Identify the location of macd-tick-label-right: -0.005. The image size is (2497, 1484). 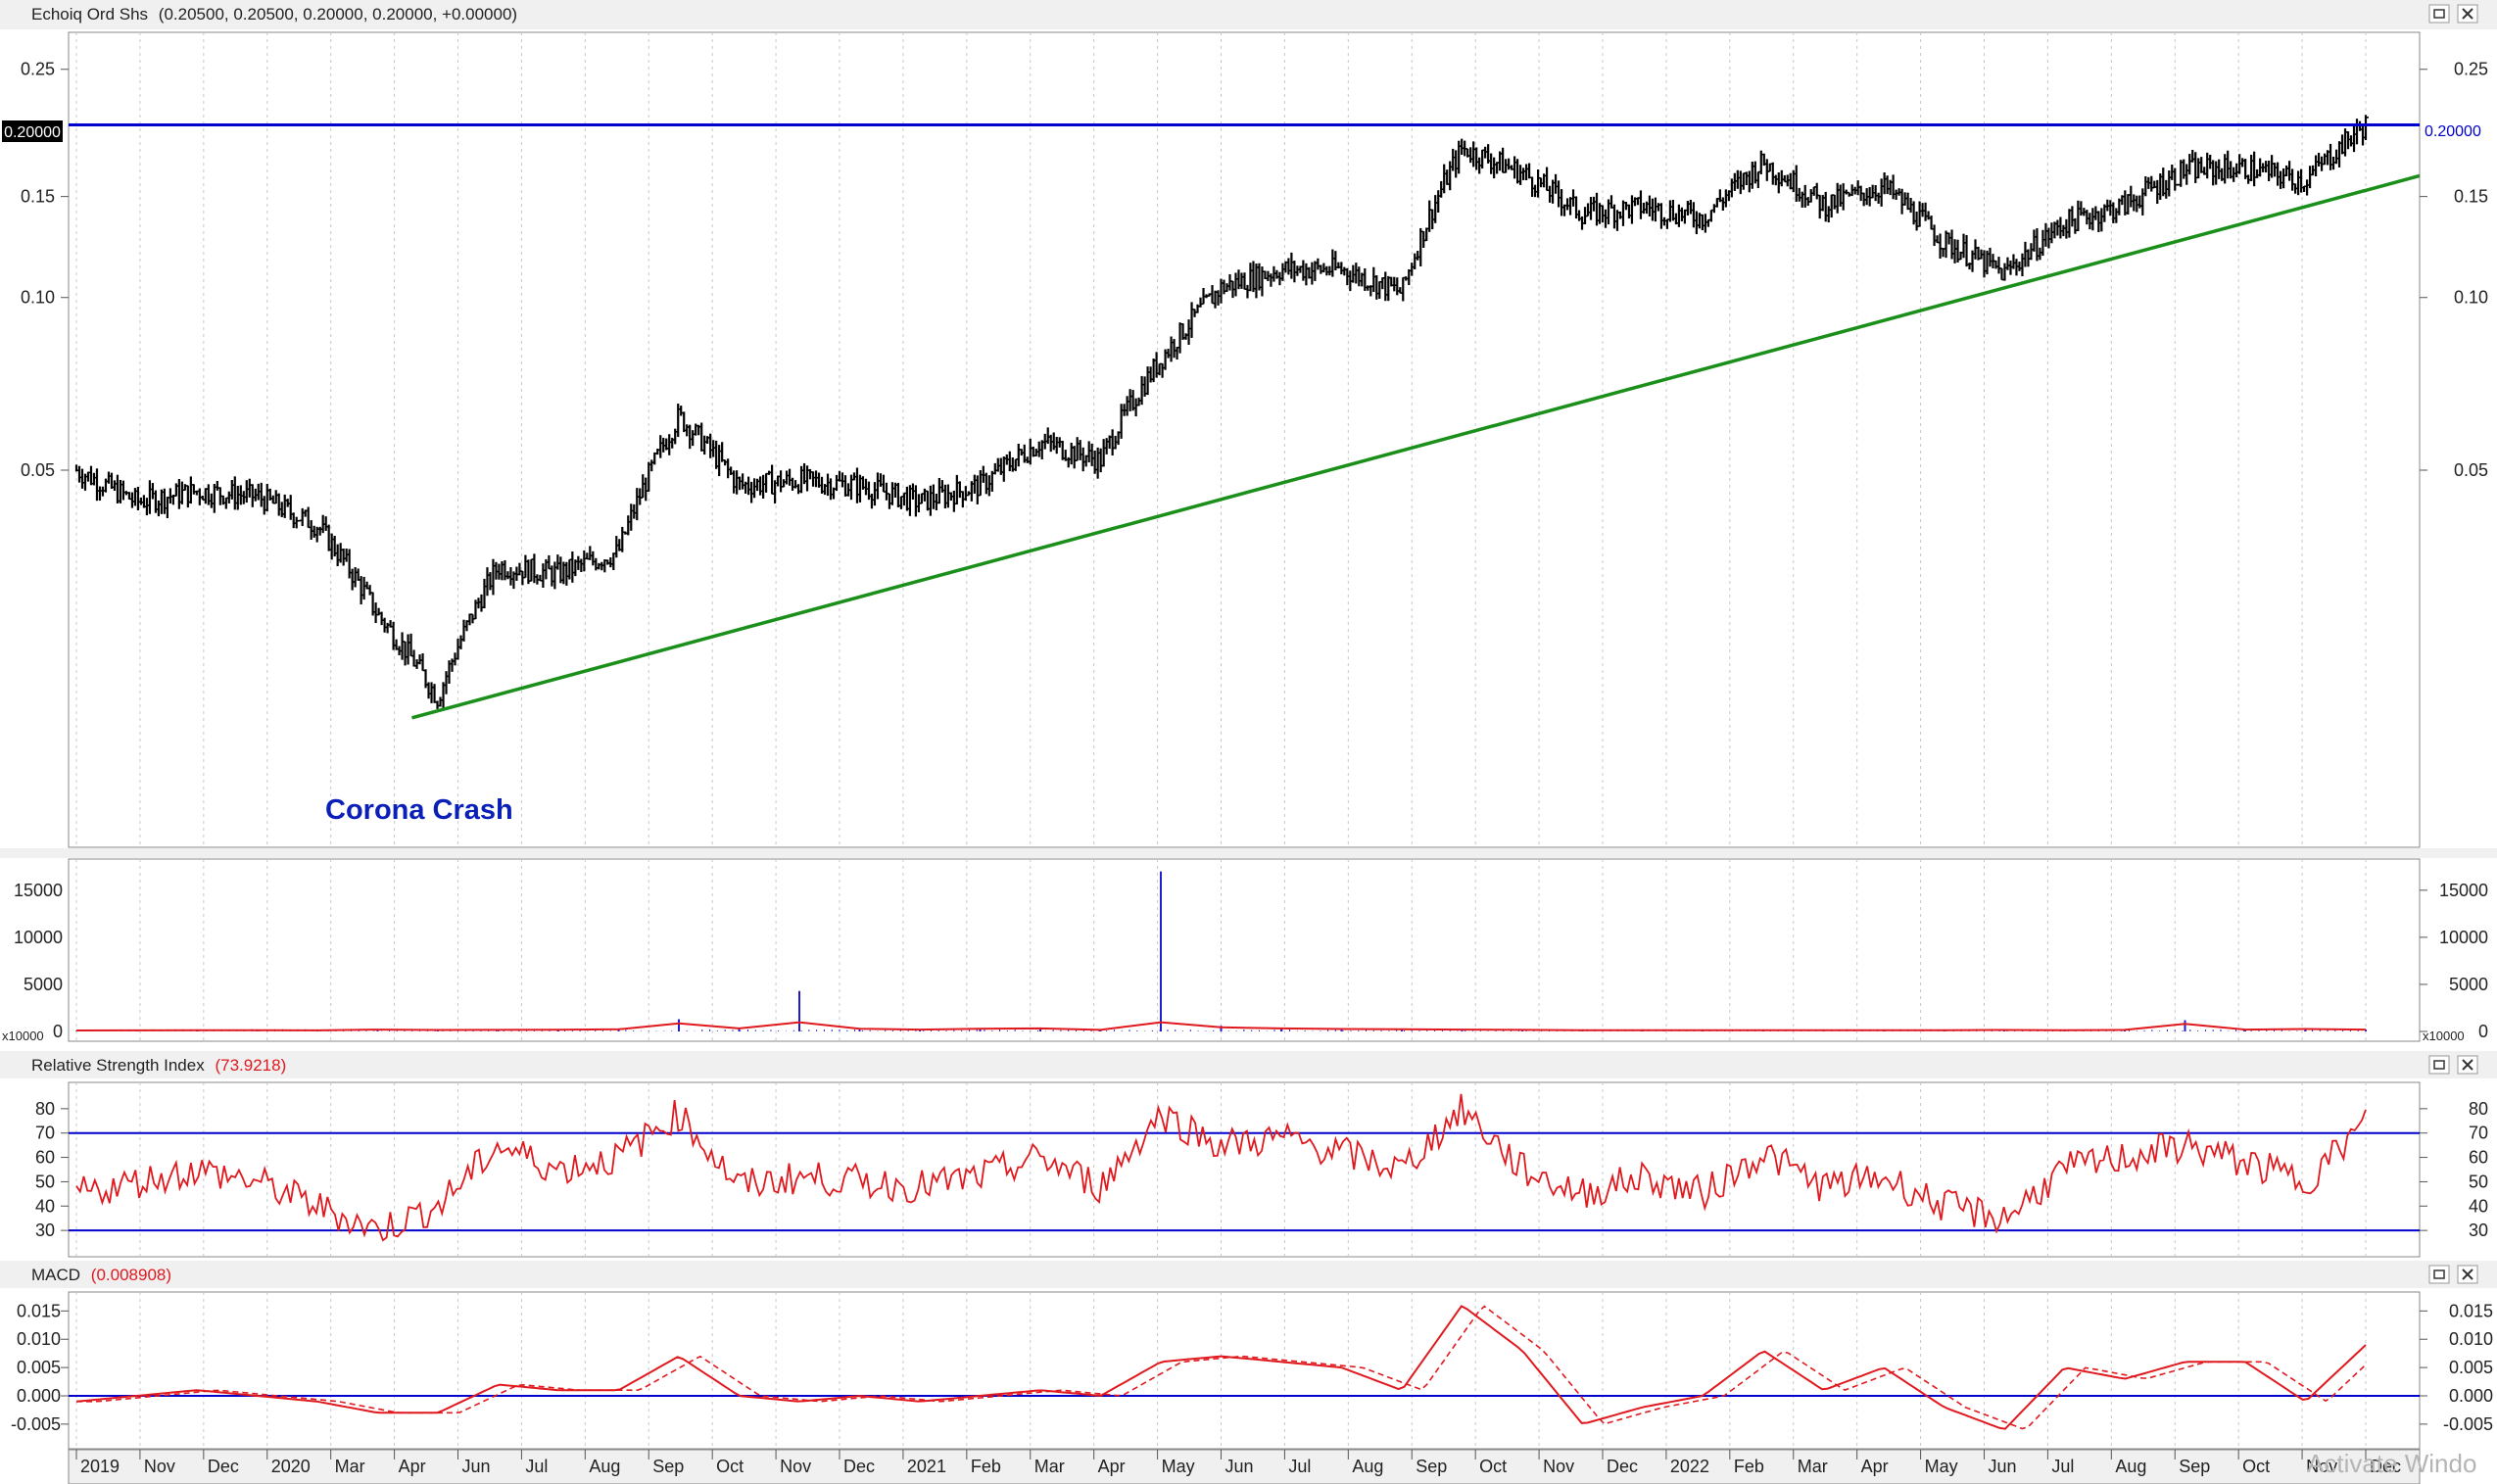
(2468, 1424).